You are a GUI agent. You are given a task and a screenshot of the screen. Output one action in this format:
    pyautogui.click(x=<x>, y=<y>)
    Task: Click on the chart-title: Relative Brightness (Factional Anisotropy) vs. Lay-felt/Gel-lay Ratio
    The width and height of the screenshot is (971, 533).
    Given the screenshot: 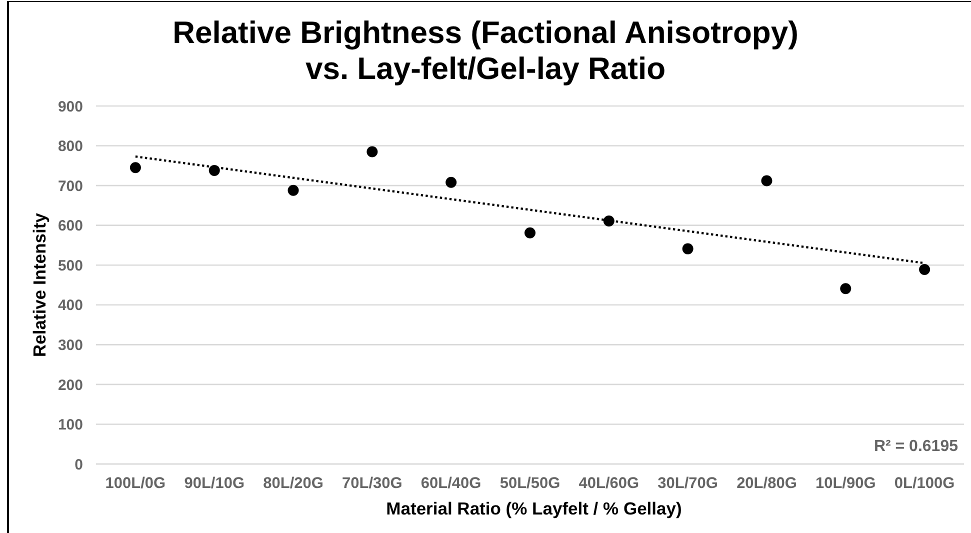 What is the action you would take?
    pyautogui.click(x=486, y=51)
    